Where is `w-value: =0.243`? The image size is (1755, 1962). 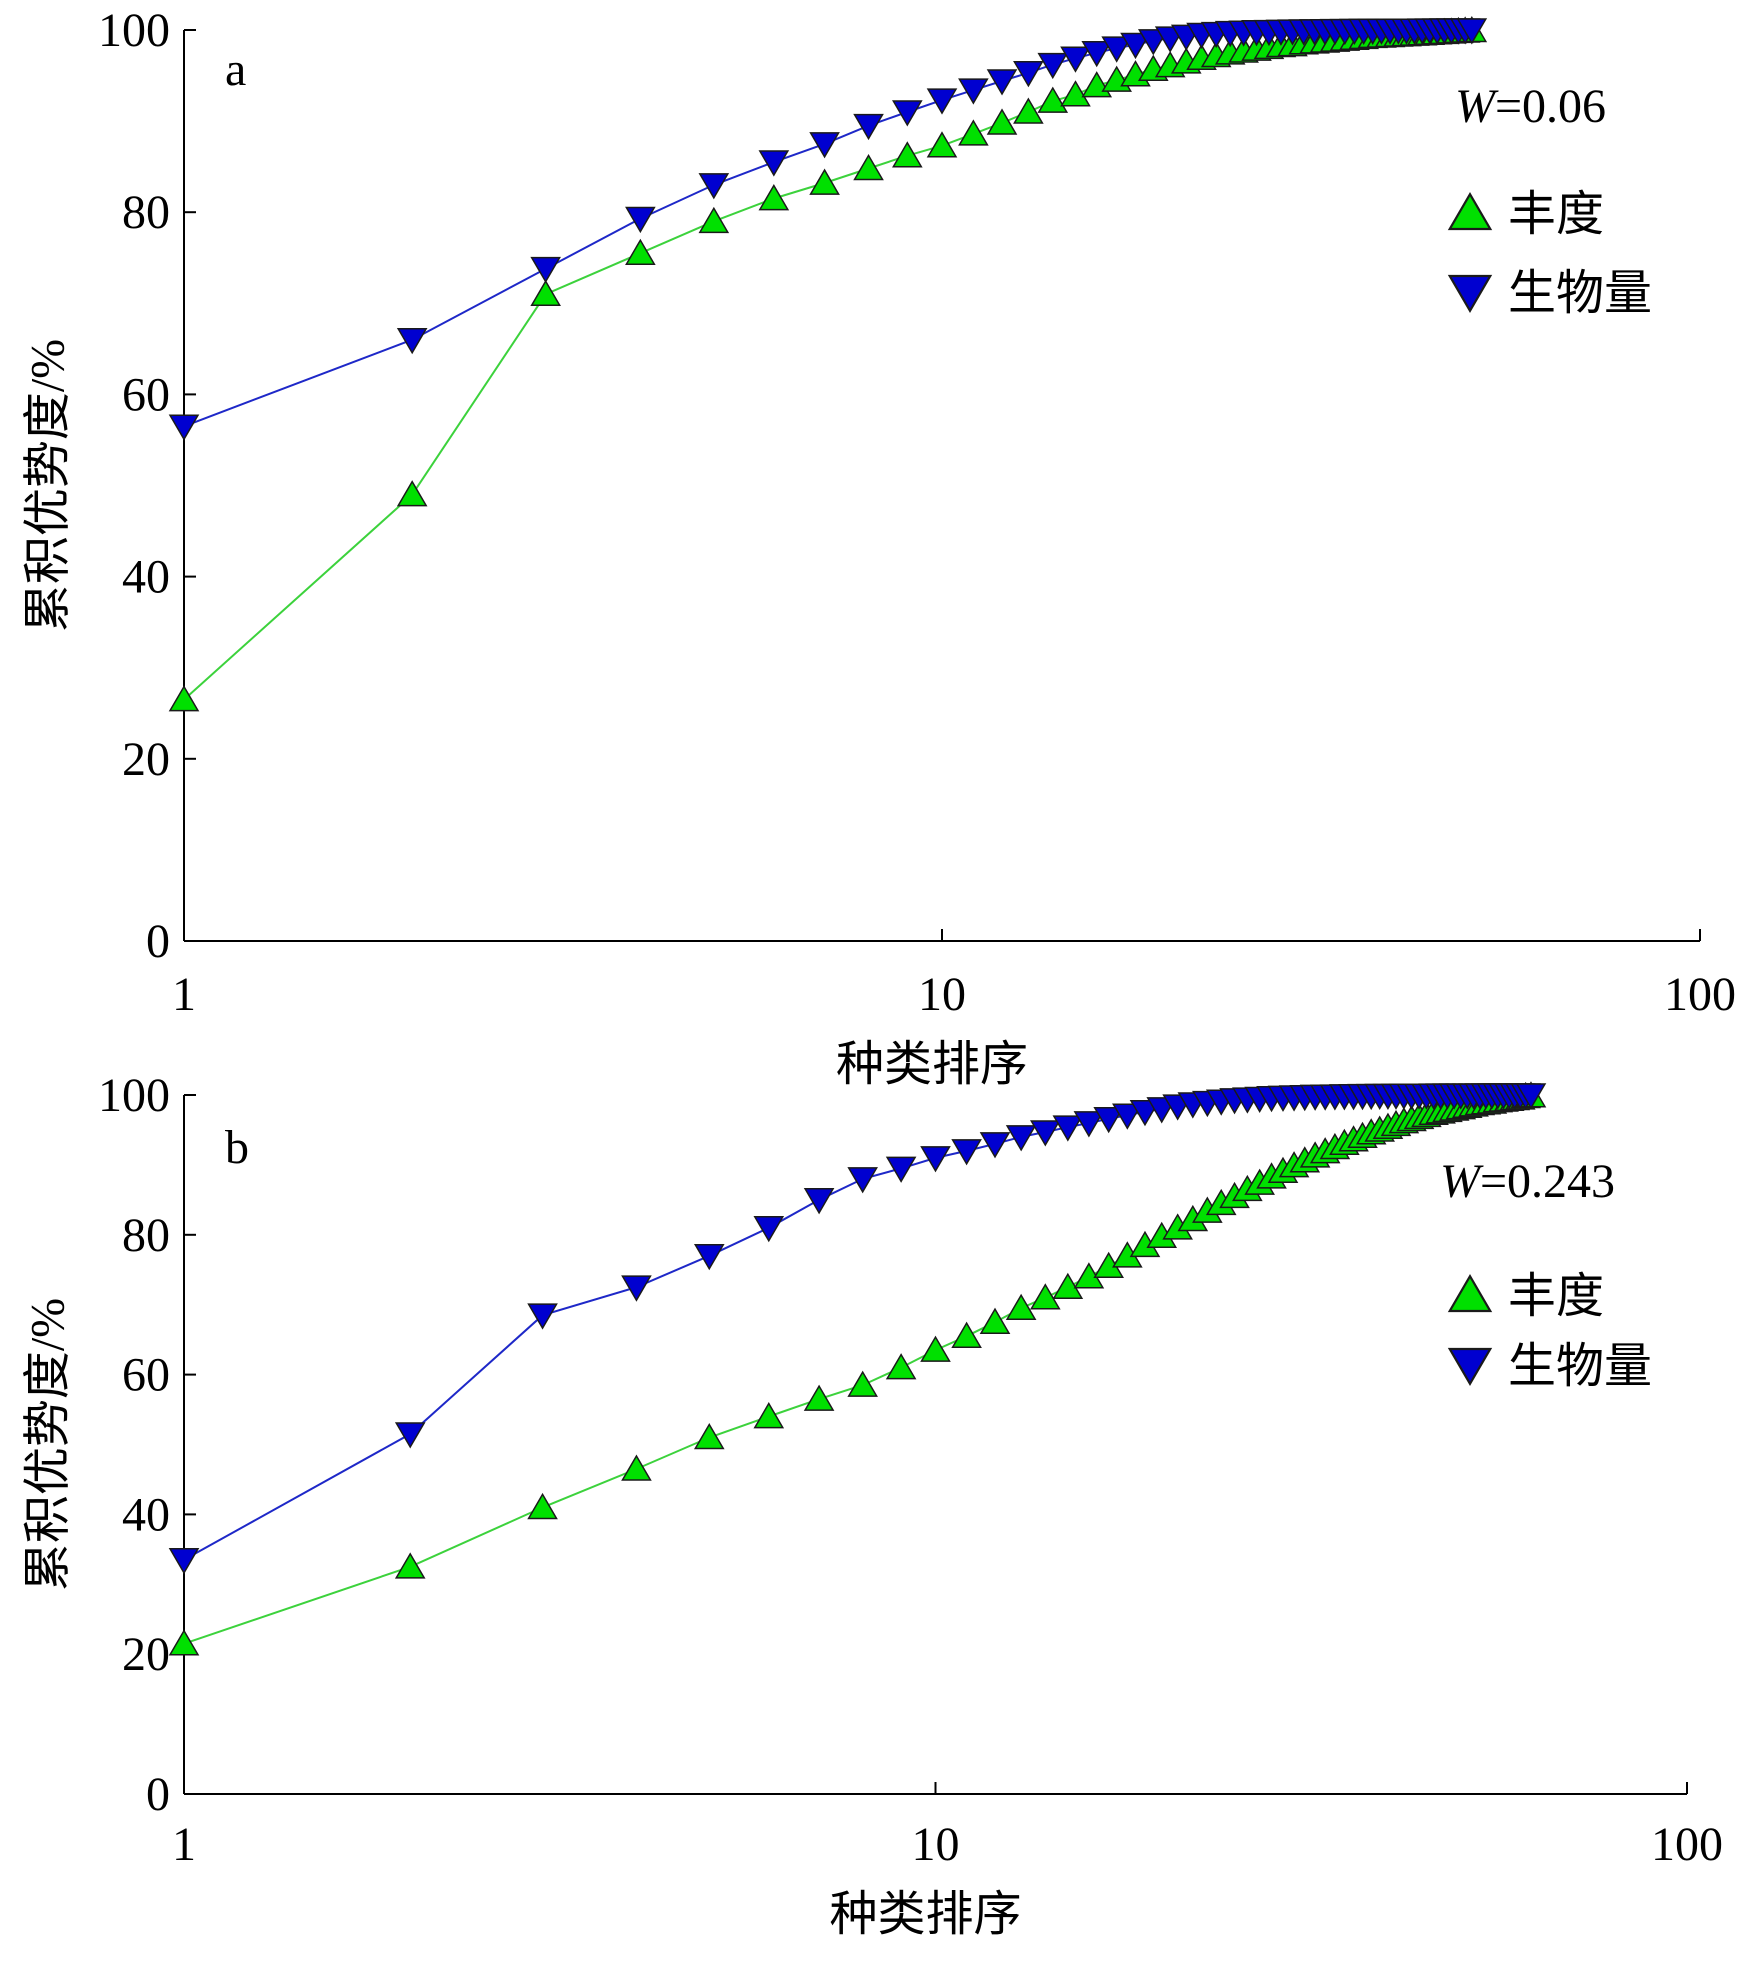
w-value: =0.243 is located at coordinates (1547, 1181).